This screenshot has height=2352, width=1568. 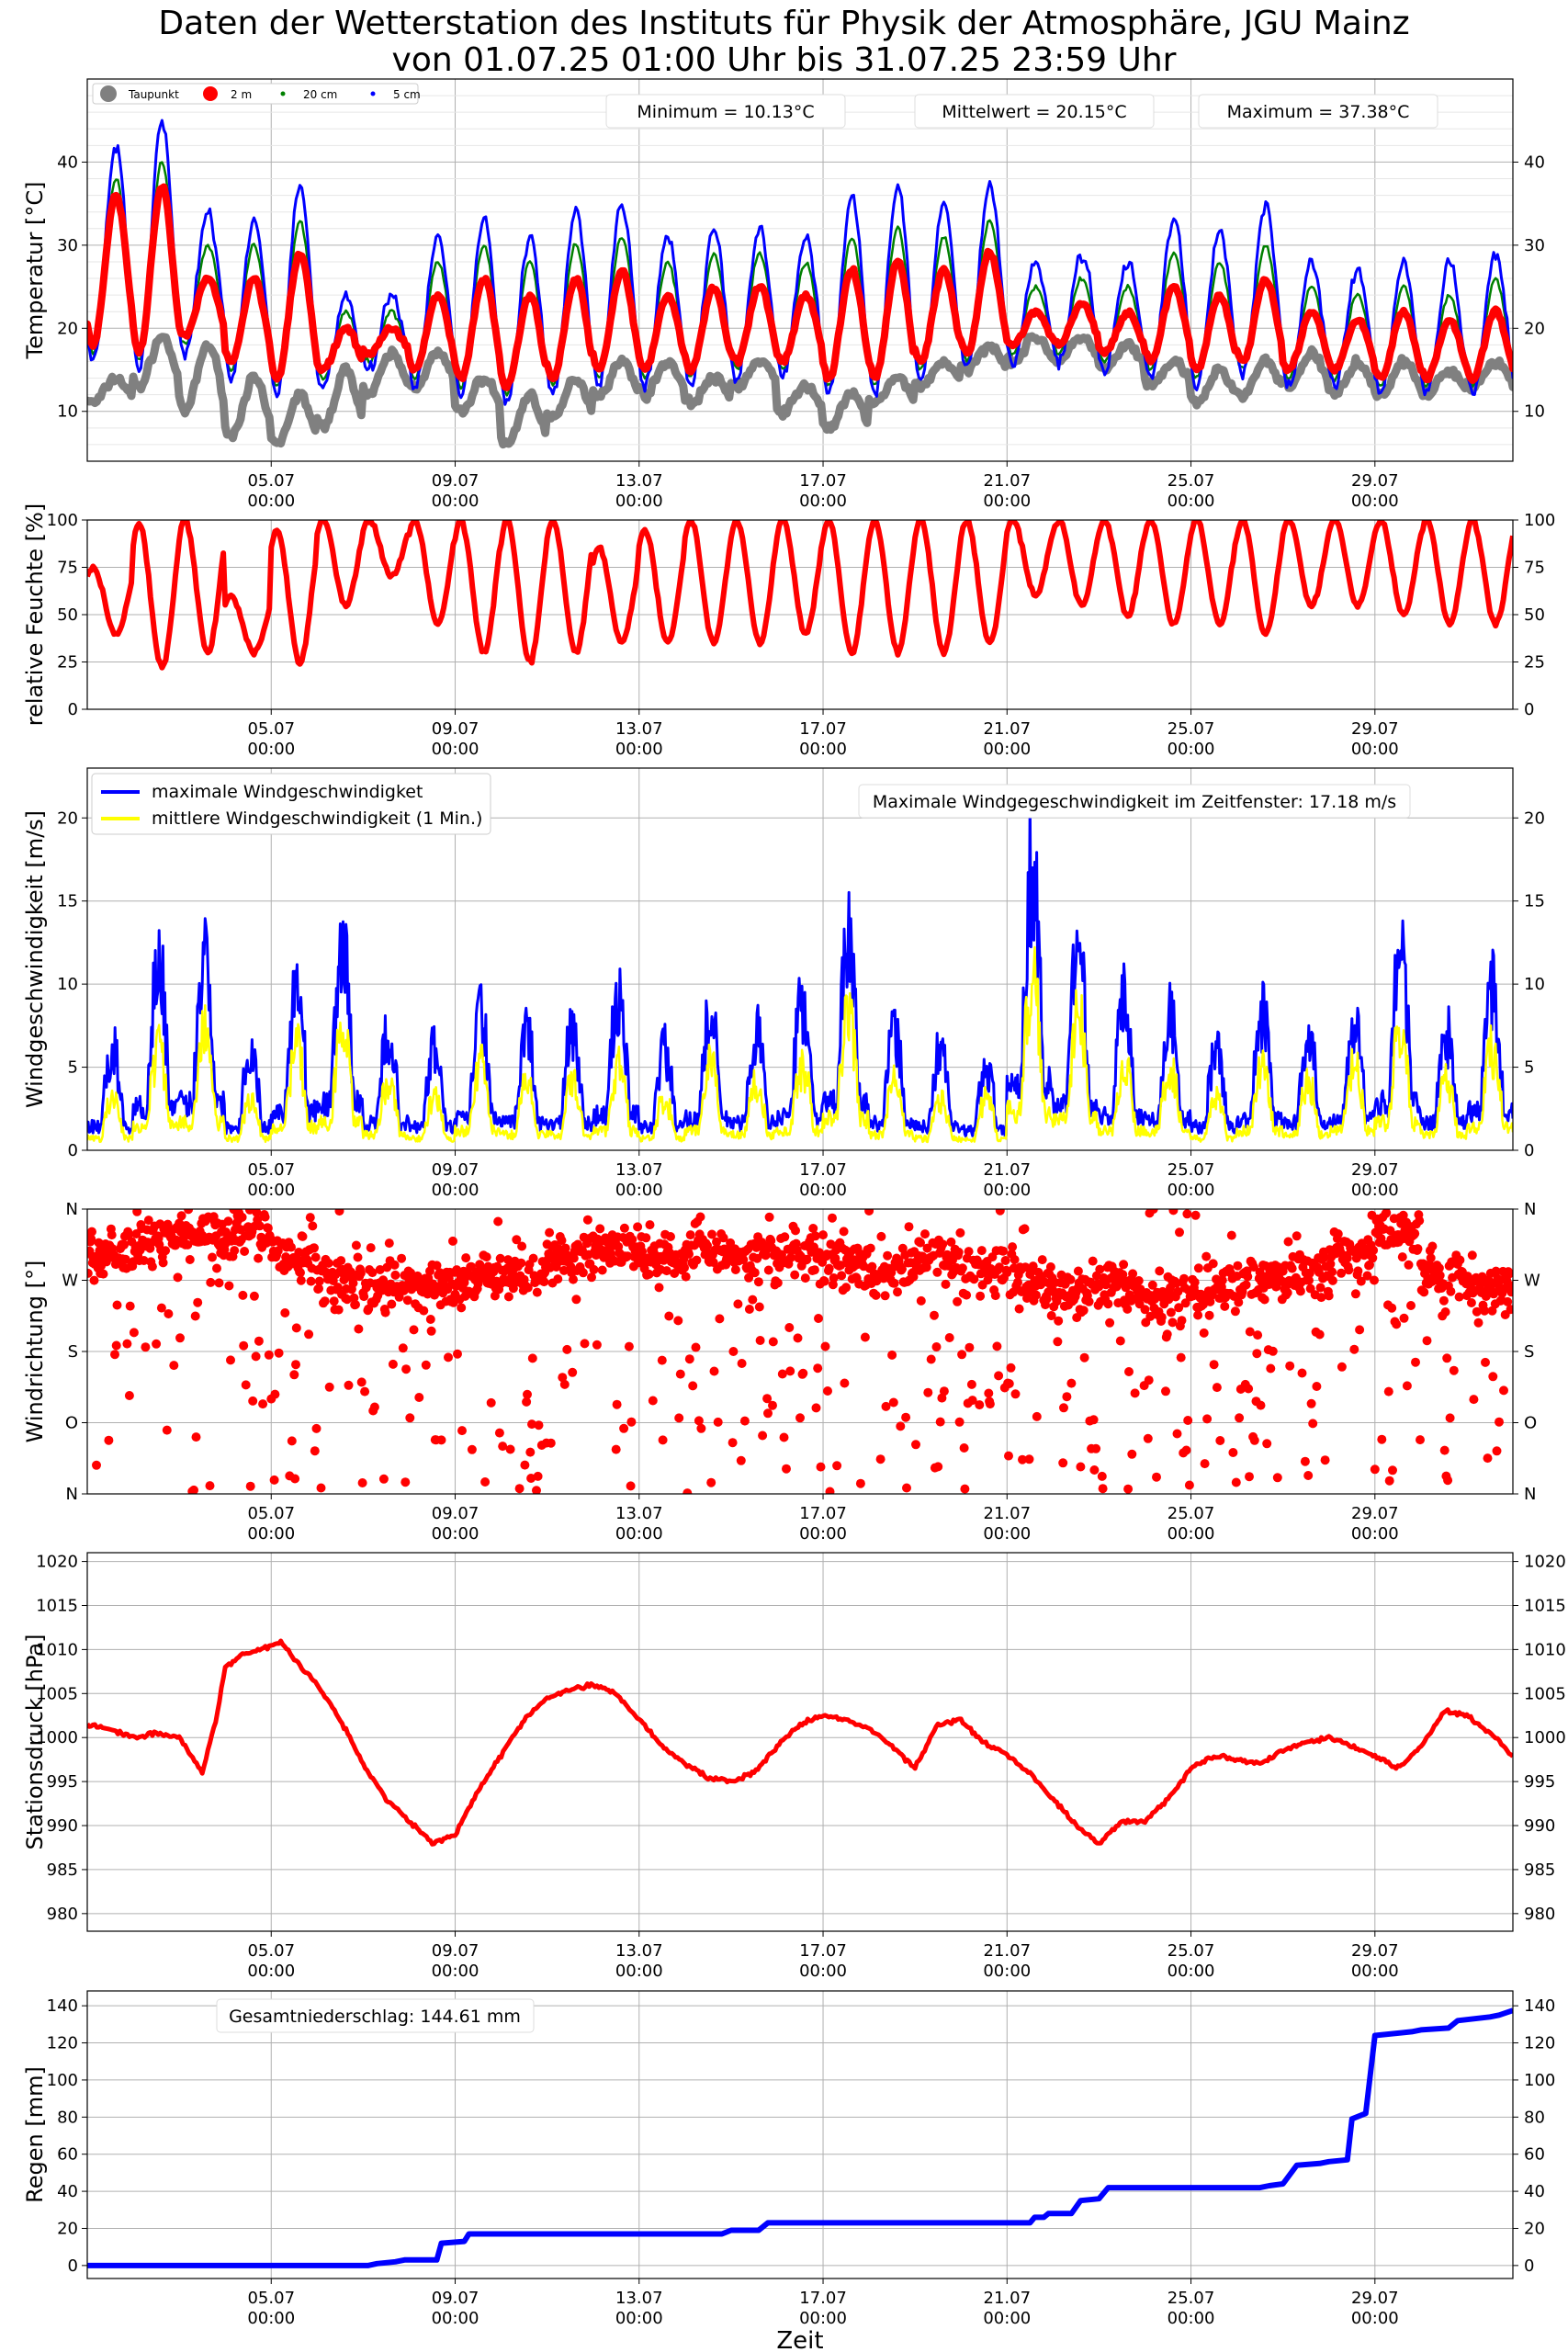 I want to click on x-tick-label: 17.07, so click(x=823, y=1951).